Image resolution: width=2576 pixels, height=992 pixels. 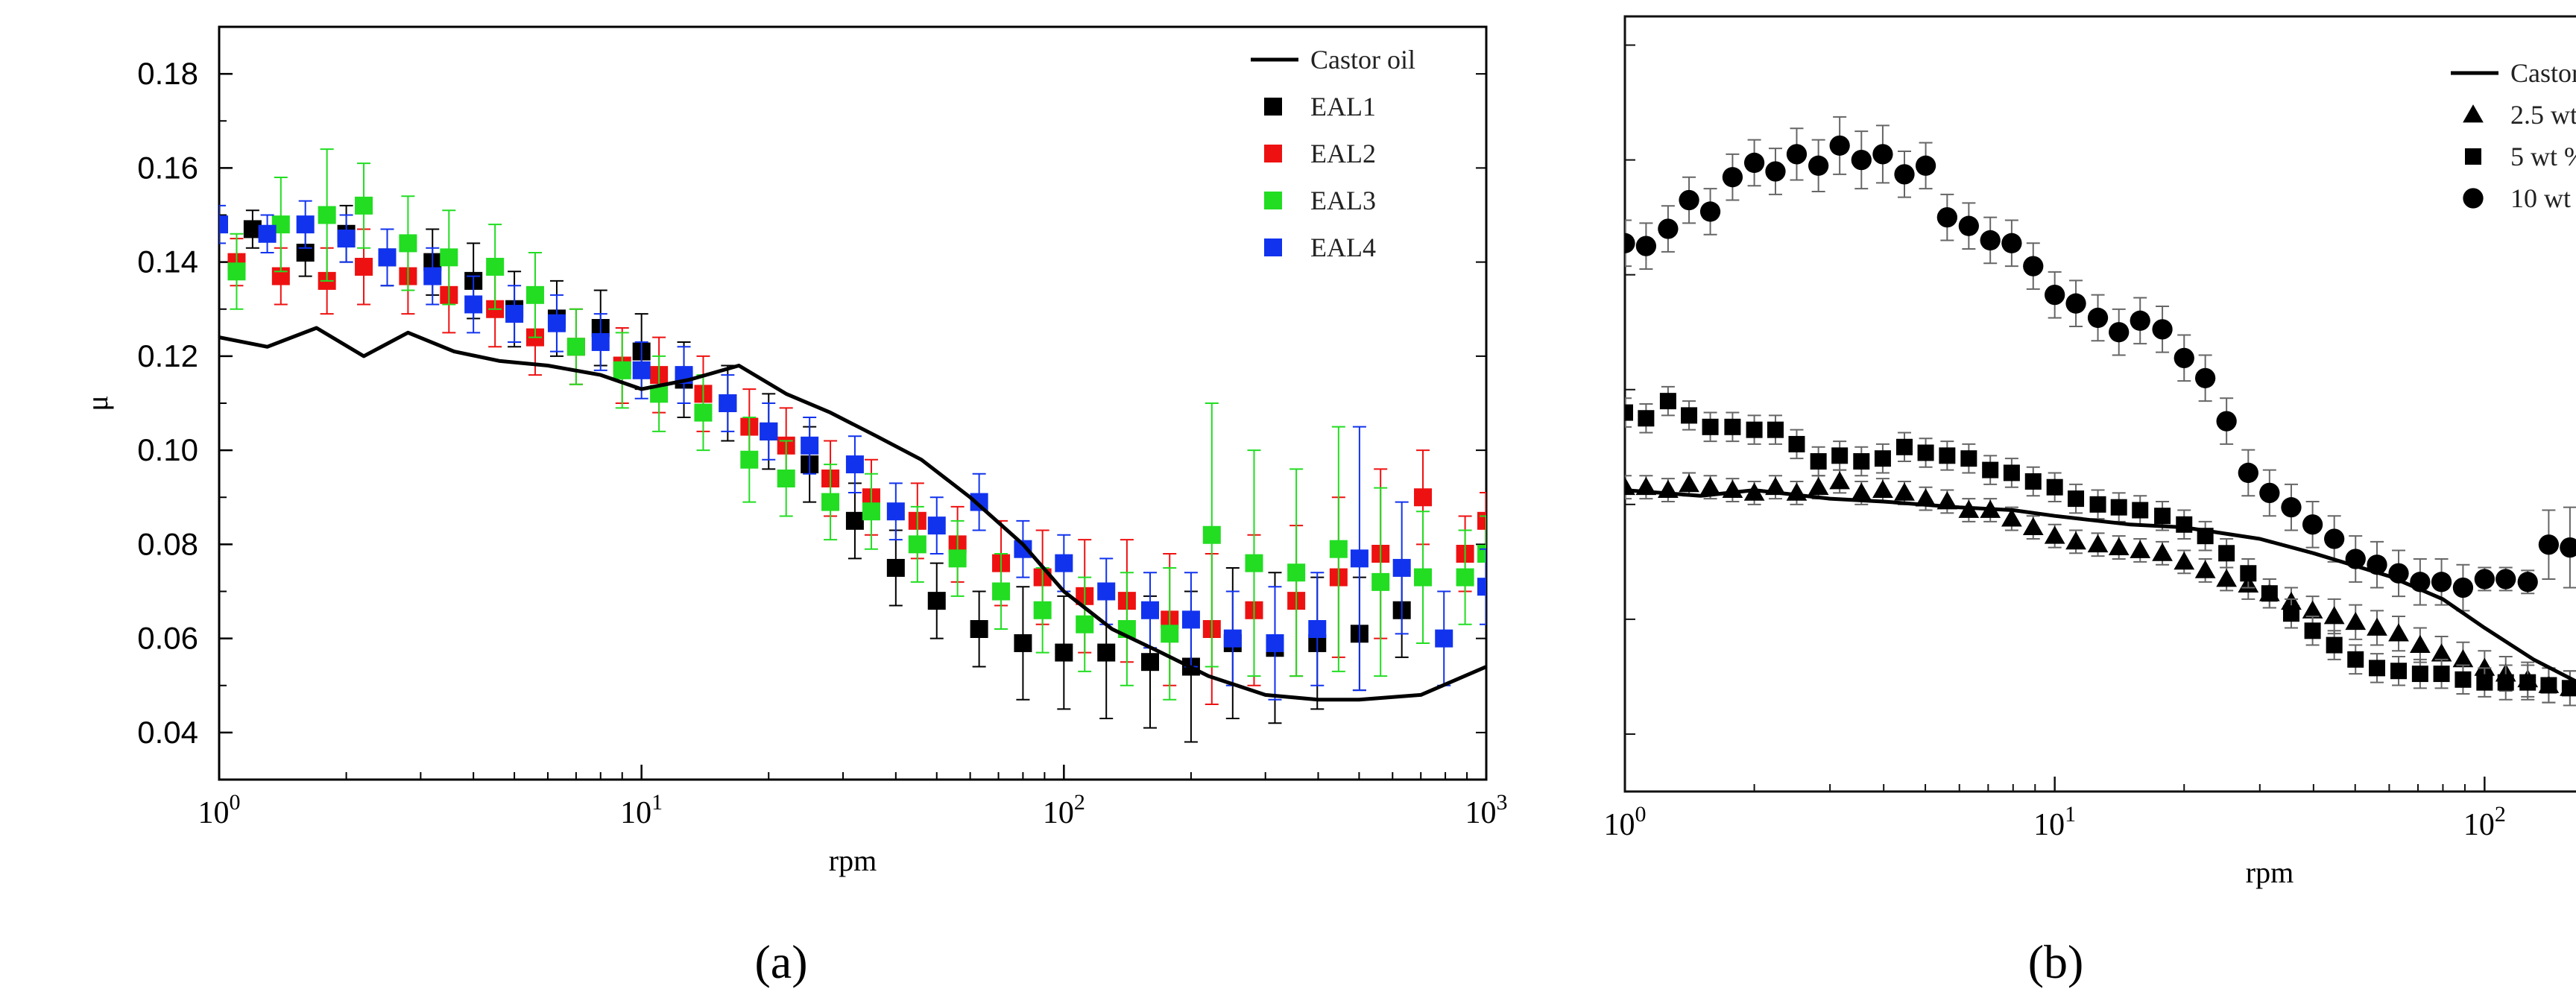 I want to click on x-tick-label: 10⁰, so click(x=220, y=810).